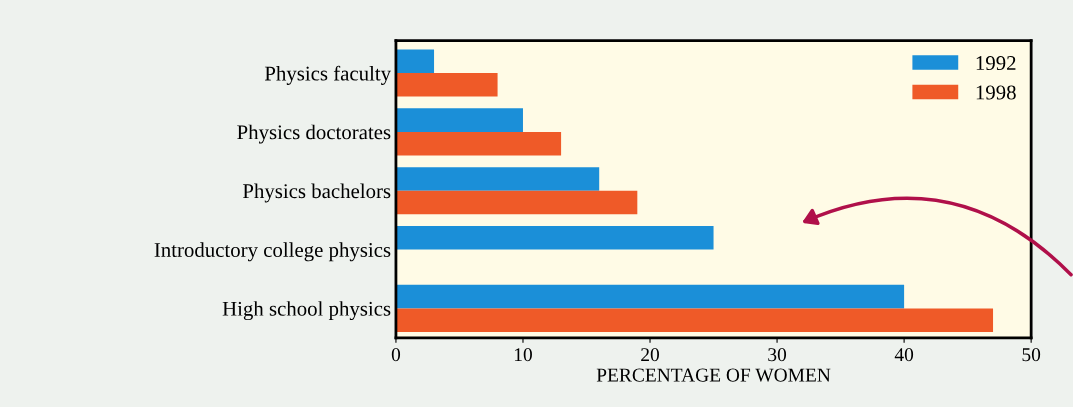 Image resolution: width=1073 pixels, height=407 pixels. What do you see at coordinates (396, 355) in the screenshot?
I see `x-tick-label: 0` at bounding box center [396, 355].